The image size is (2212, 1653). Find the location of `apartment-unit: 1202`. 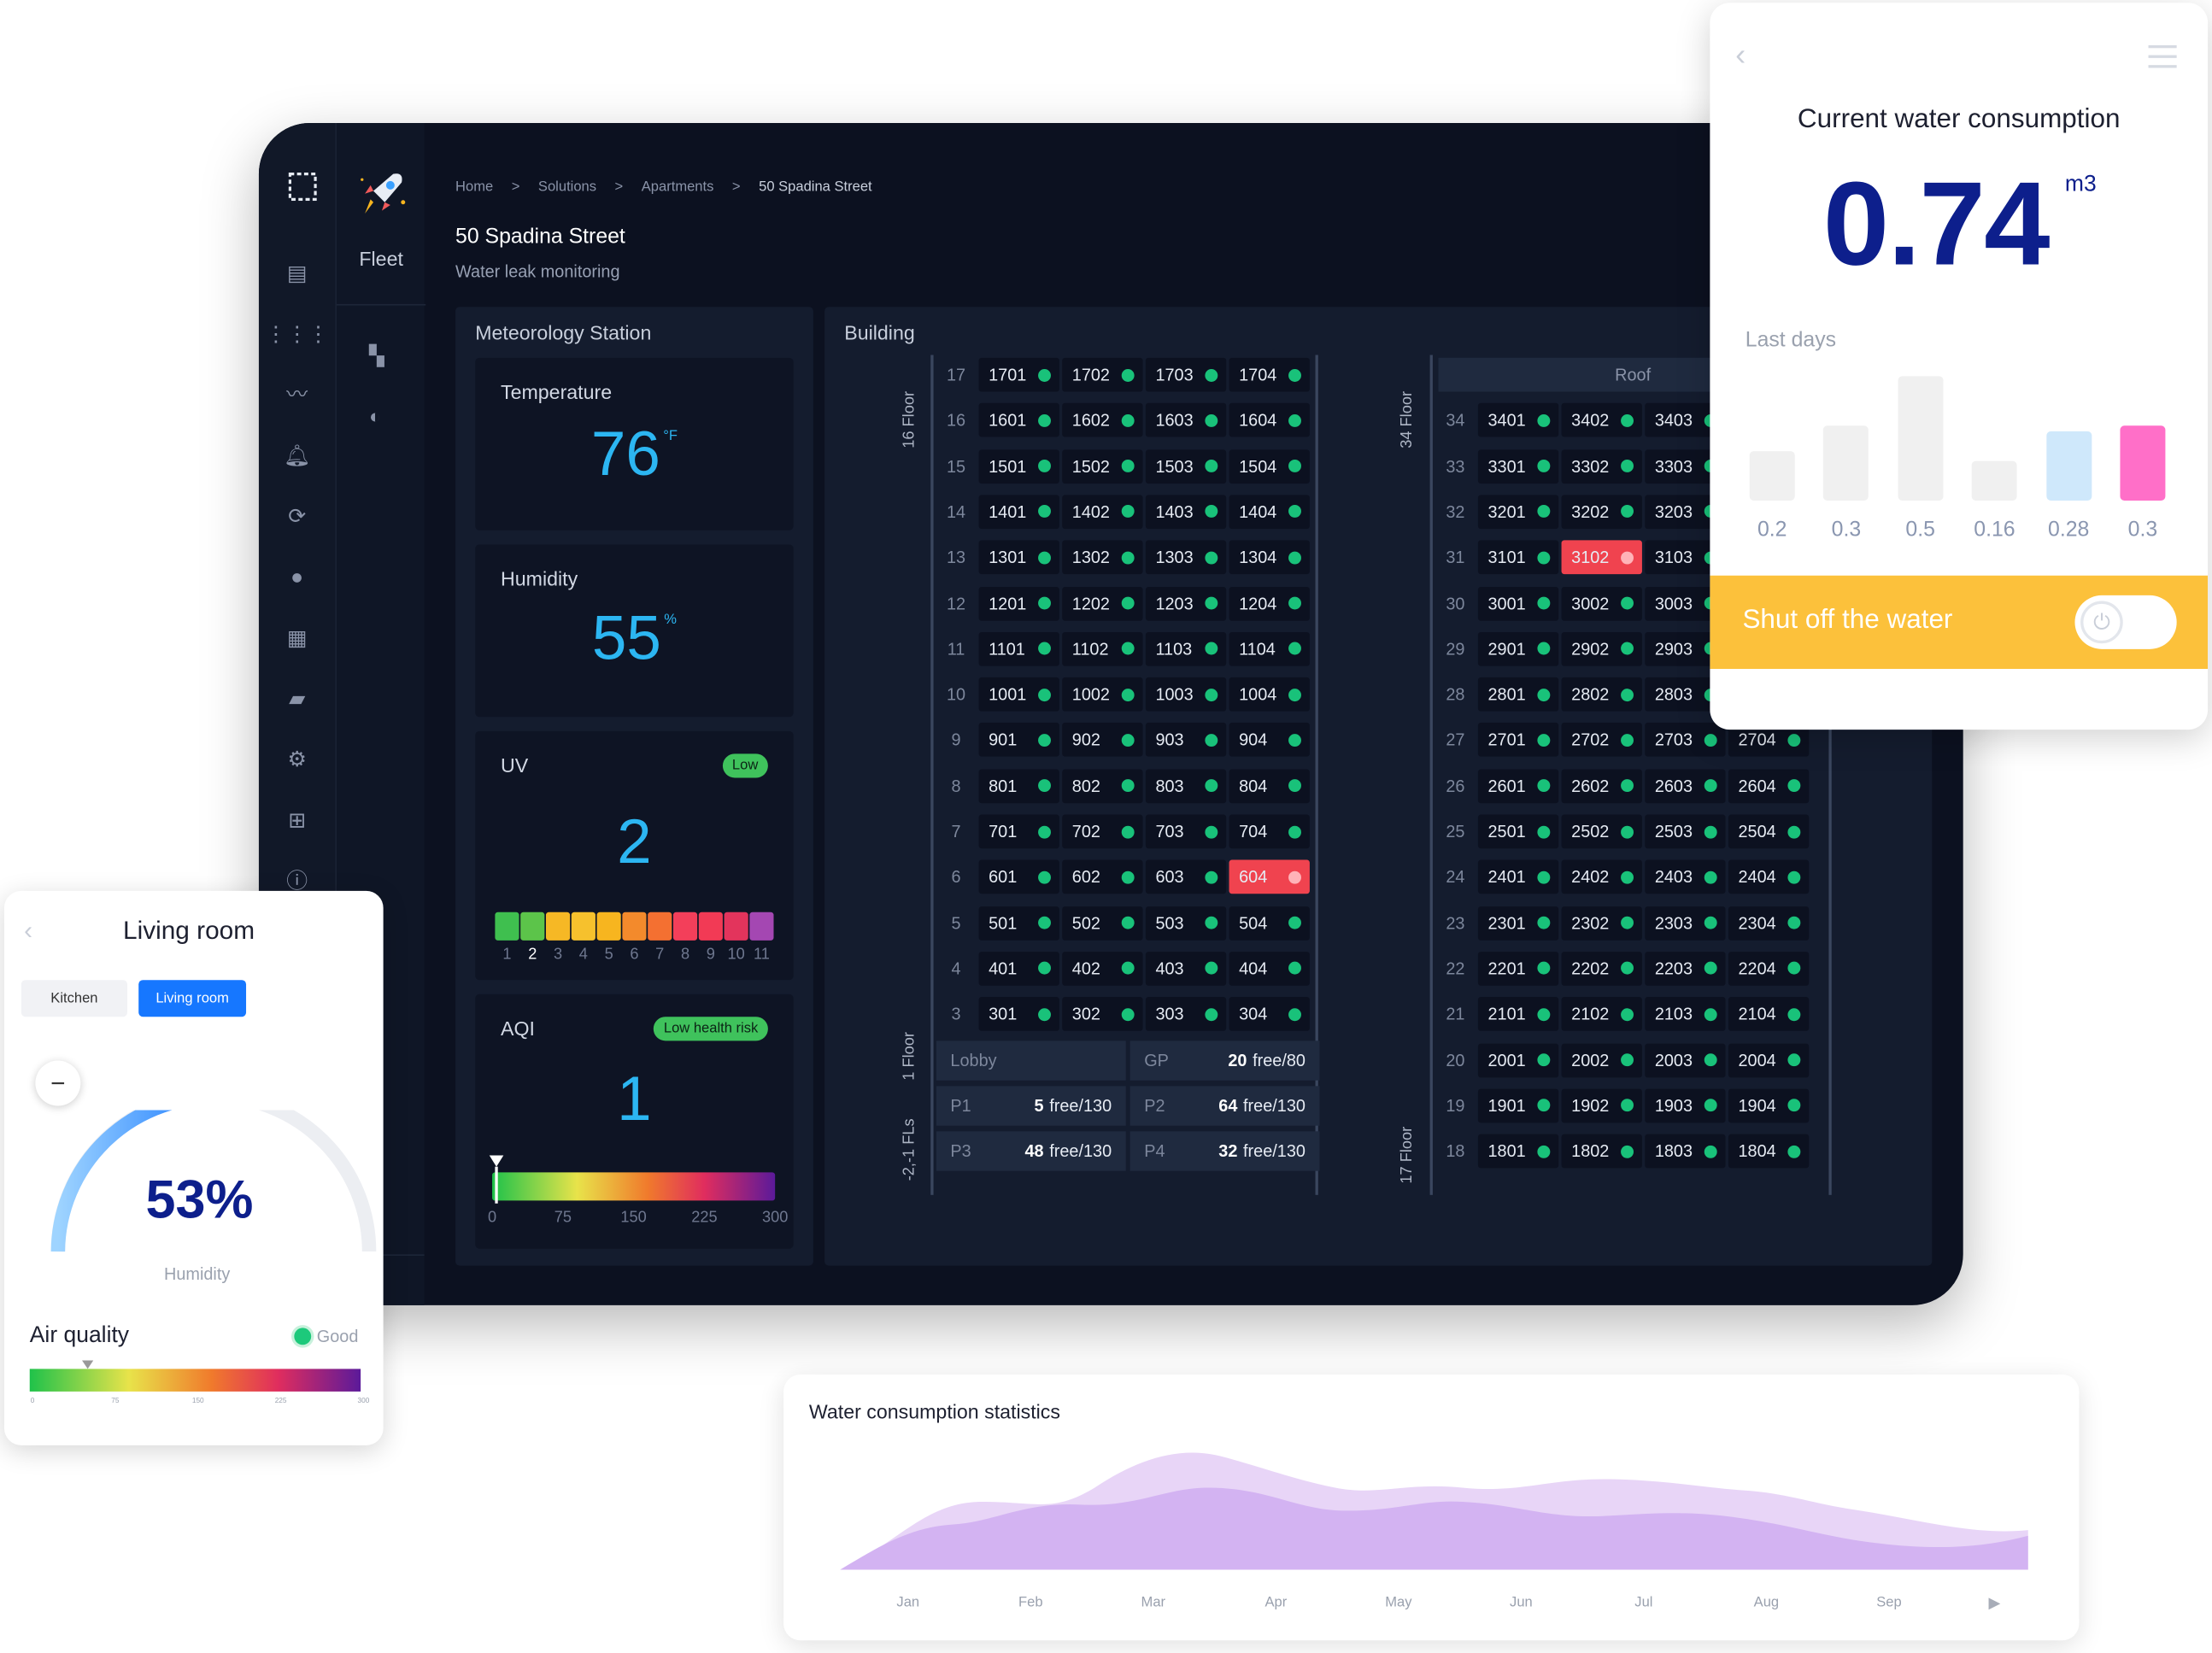

apartment-unit: 1202 is located at coordinates (1102, 603).